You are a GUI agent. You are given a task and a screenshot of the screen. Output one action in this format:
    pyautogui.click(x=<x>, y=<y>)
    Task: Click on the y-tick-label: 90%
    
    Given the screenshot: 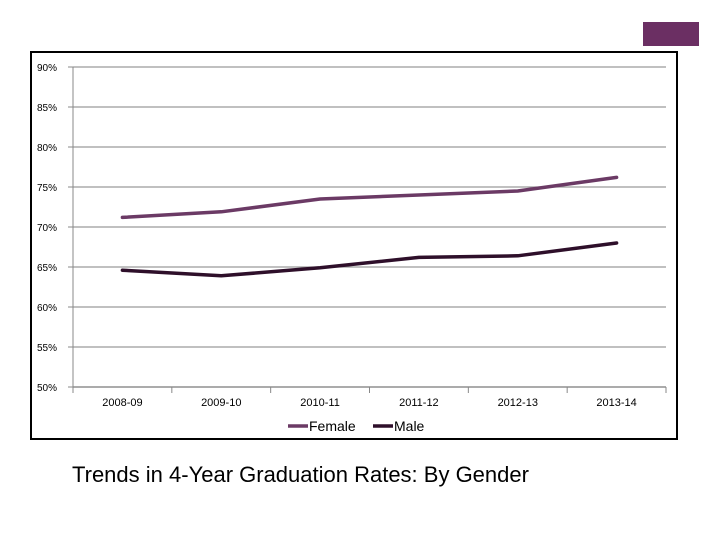 What is the action you would take?
    pyautogui.click(x=47, y=68)
    